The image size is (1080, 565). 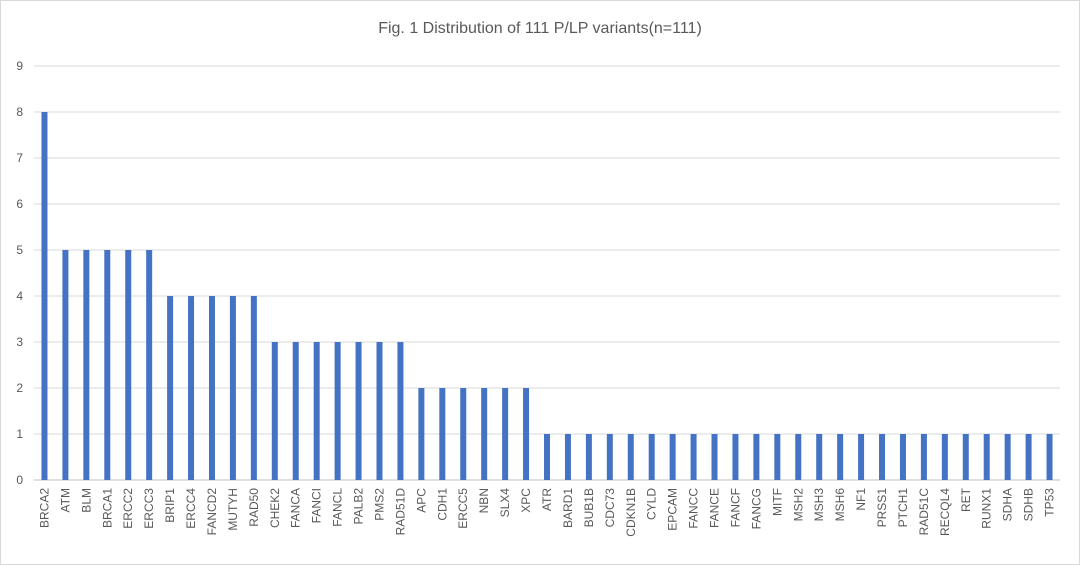 What do you see at coordinates (631, 512) in the screenshot?
I see `x-tick-label: CDKN1B` at bounding box center [631, 512].